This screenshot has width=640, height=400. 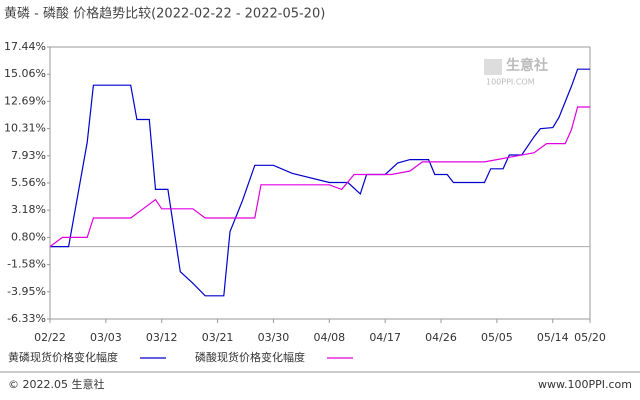 I want to click on y-tick-label: 0.80%, so click(x=28, y=236).